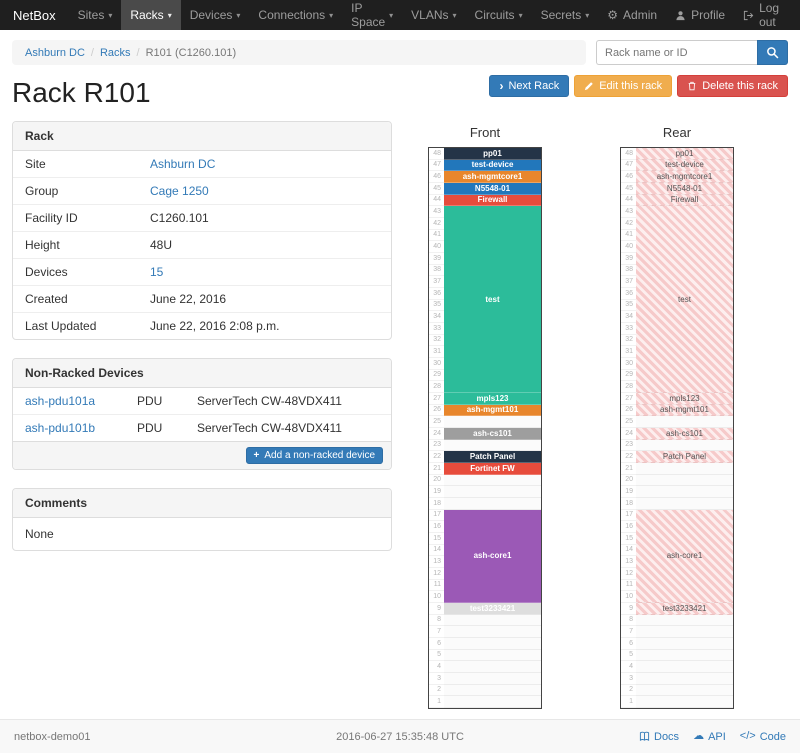 The width and height of the screenshot is (800, 753). Describe the element at coordinates (628, 177) in the screenshot. I see `unit-number: 46` at that location.